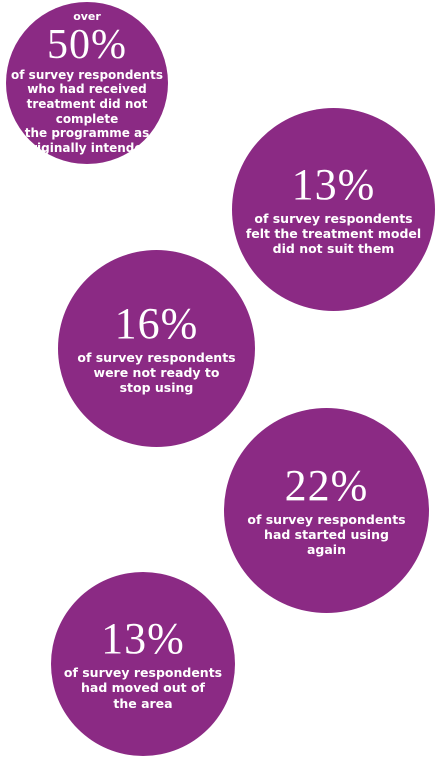 The width and height of the screenshot is (436, 762). Describe the element at coordinates (326, 485) in the screenshot. I see `stat-percentage: 22%` at that location.